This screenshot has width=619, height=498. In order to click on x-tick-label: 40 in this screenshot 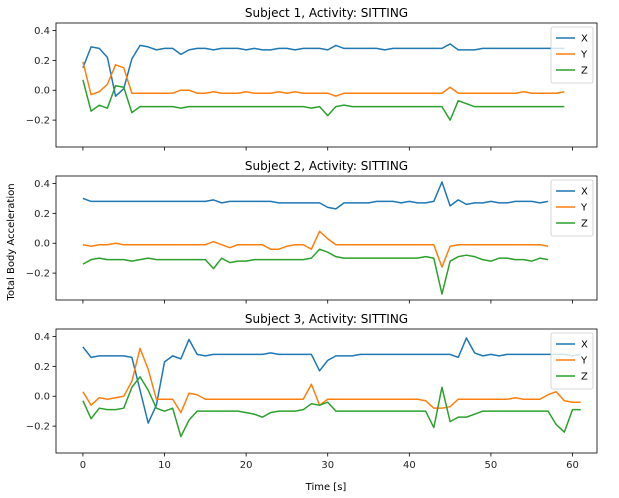, I will do `click(409, 465)`.